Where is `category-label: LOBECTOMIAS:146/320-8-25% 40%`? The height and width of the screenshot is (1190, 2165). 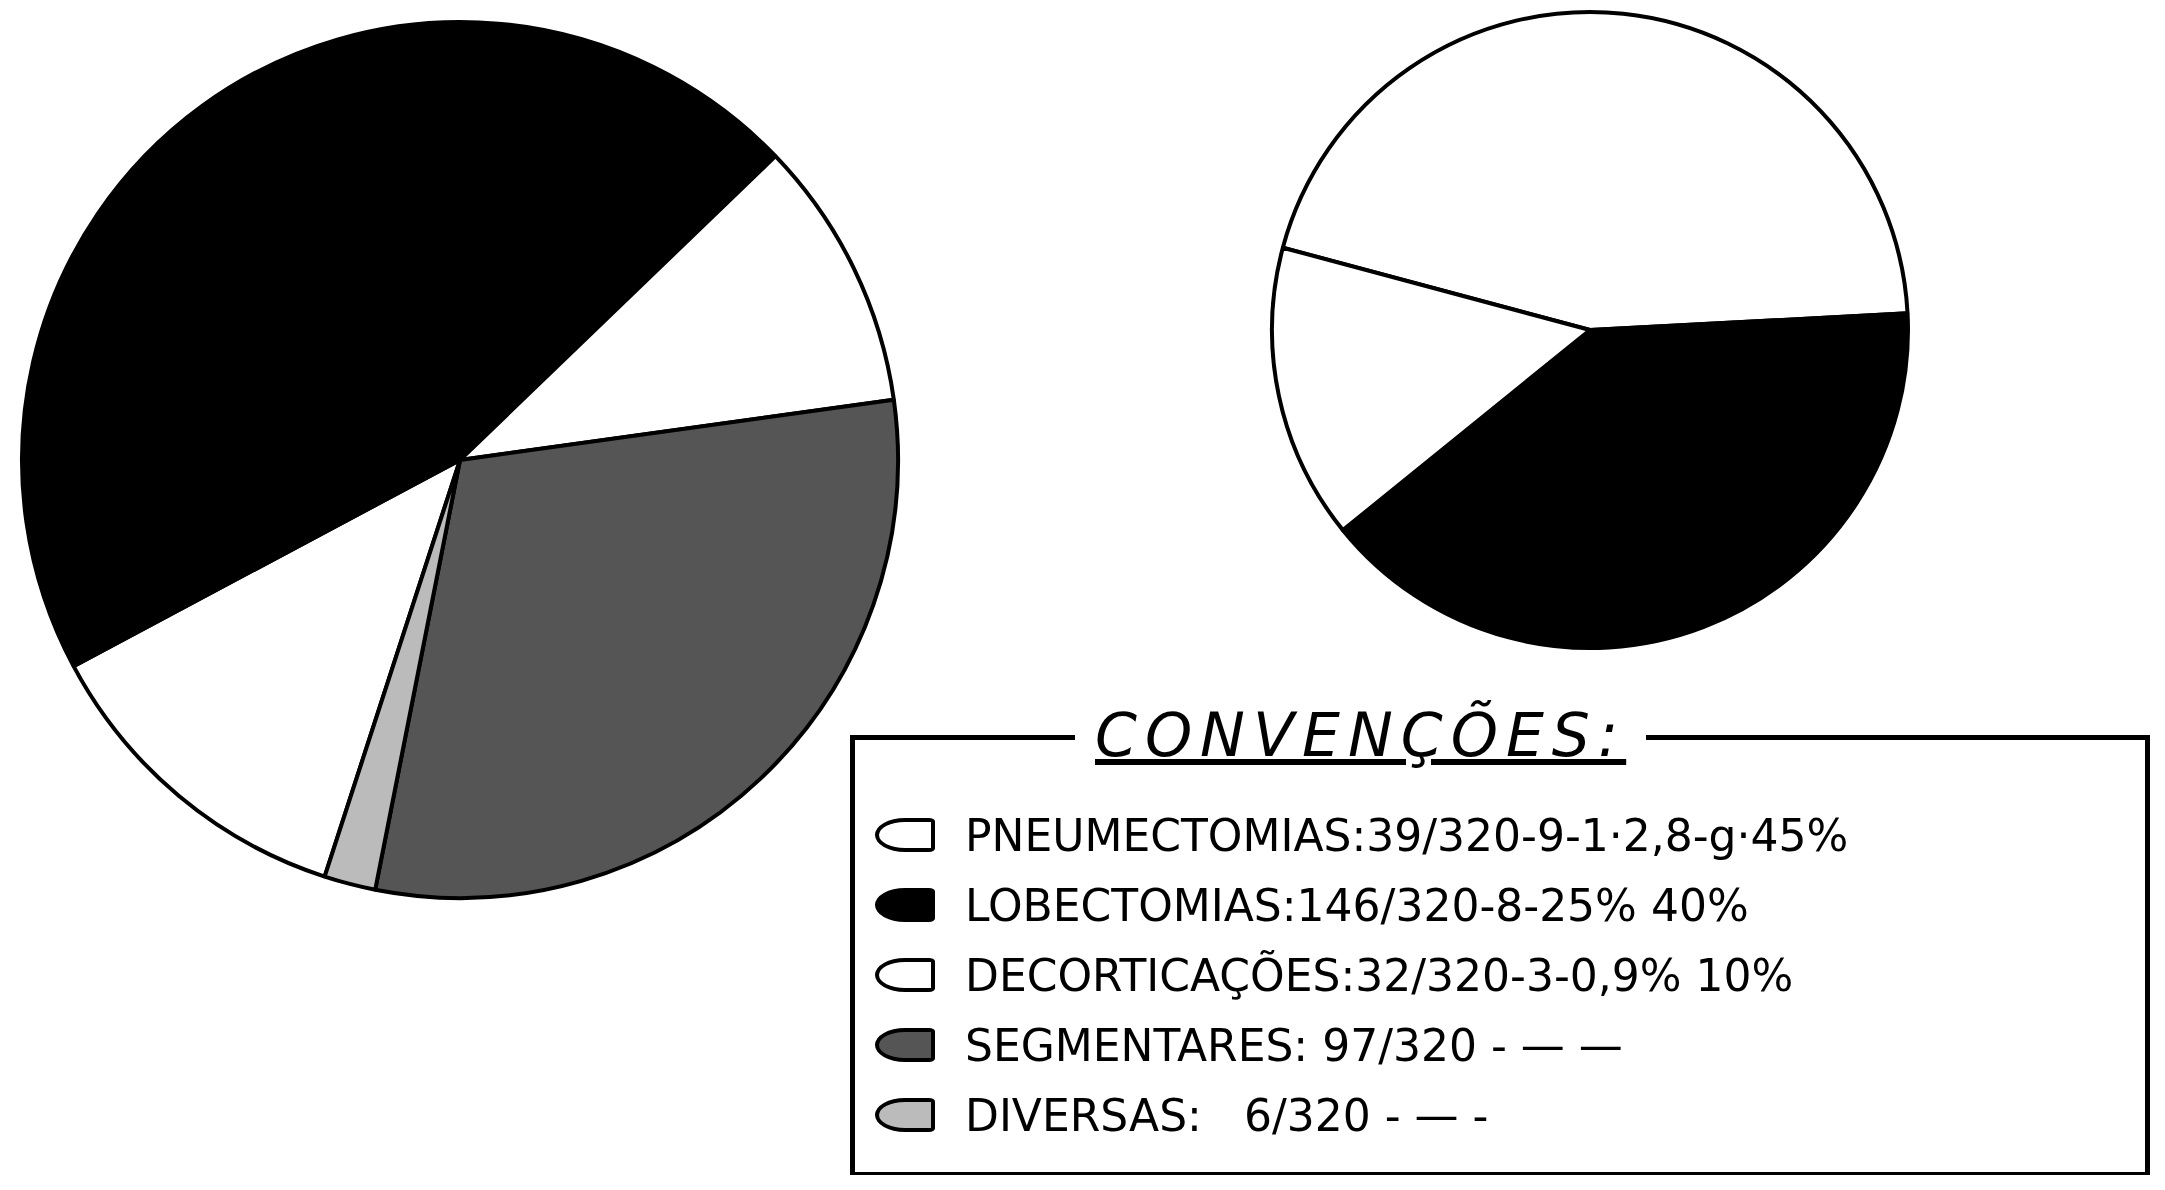 category-label: LOBECTOMIAS:146/320-8-25% 40% is located at coordinates (1357, 905).